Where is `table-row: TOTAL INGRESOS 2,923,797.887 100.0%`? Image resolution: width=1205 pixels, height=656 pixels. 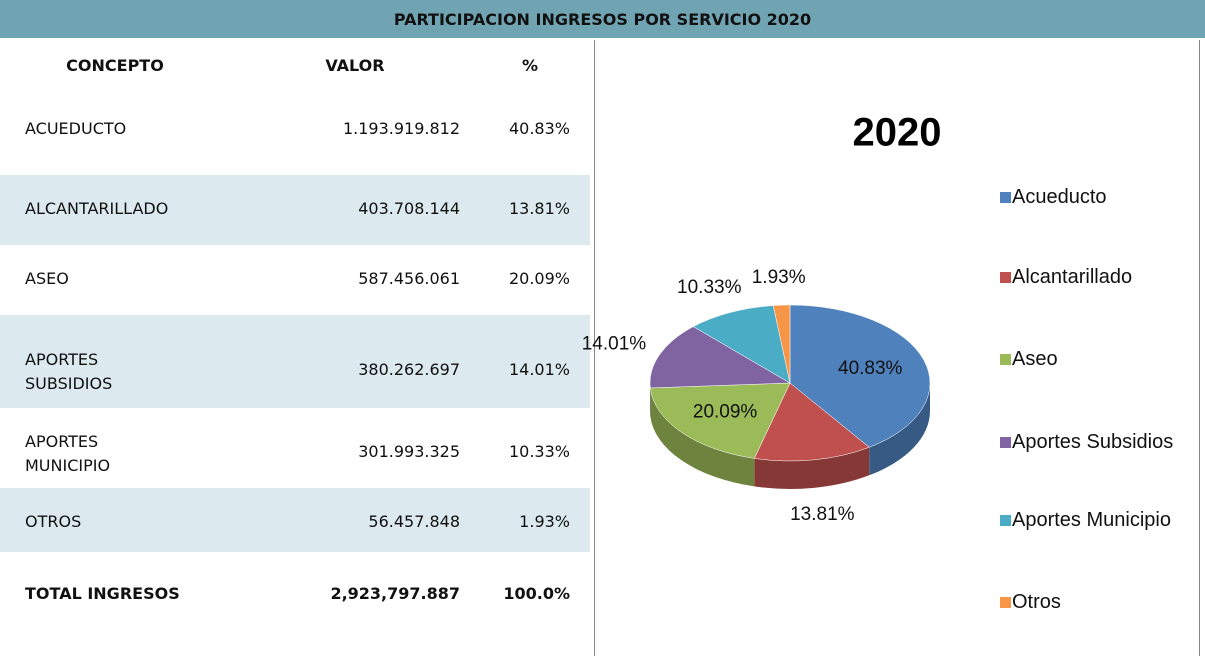 table-row: TOTAL INGRESOS 2,923,797.887 100.0% is located at coordinates (295, 604).